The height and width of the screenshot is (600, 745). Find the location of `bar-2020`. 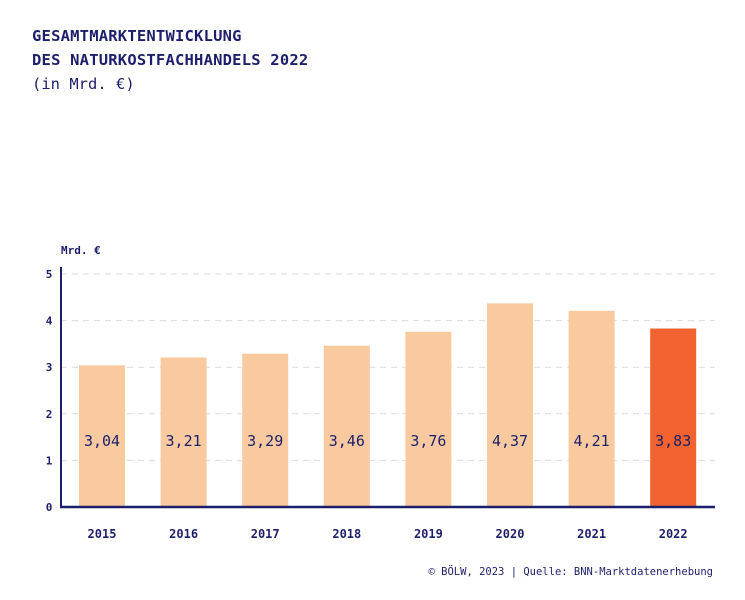

bar-2020 is located at coordinates (510, 405).